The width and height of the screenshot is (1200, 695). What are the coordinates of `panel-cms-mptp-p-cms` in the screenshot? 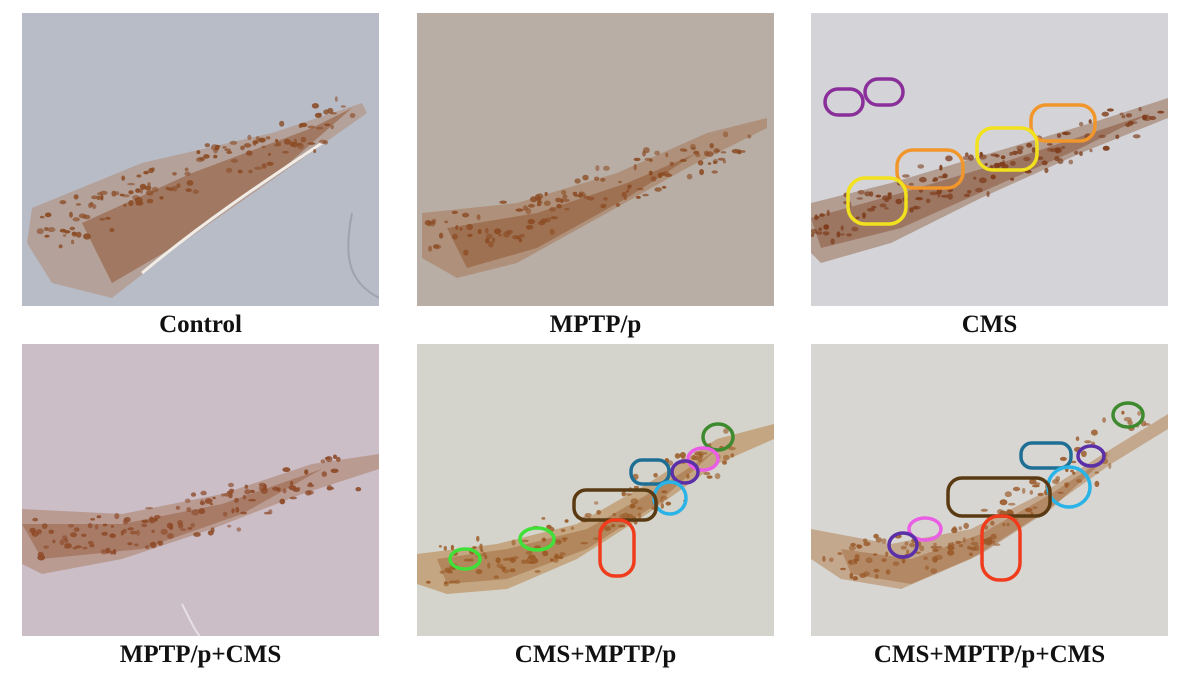 It's located at (989, 490).